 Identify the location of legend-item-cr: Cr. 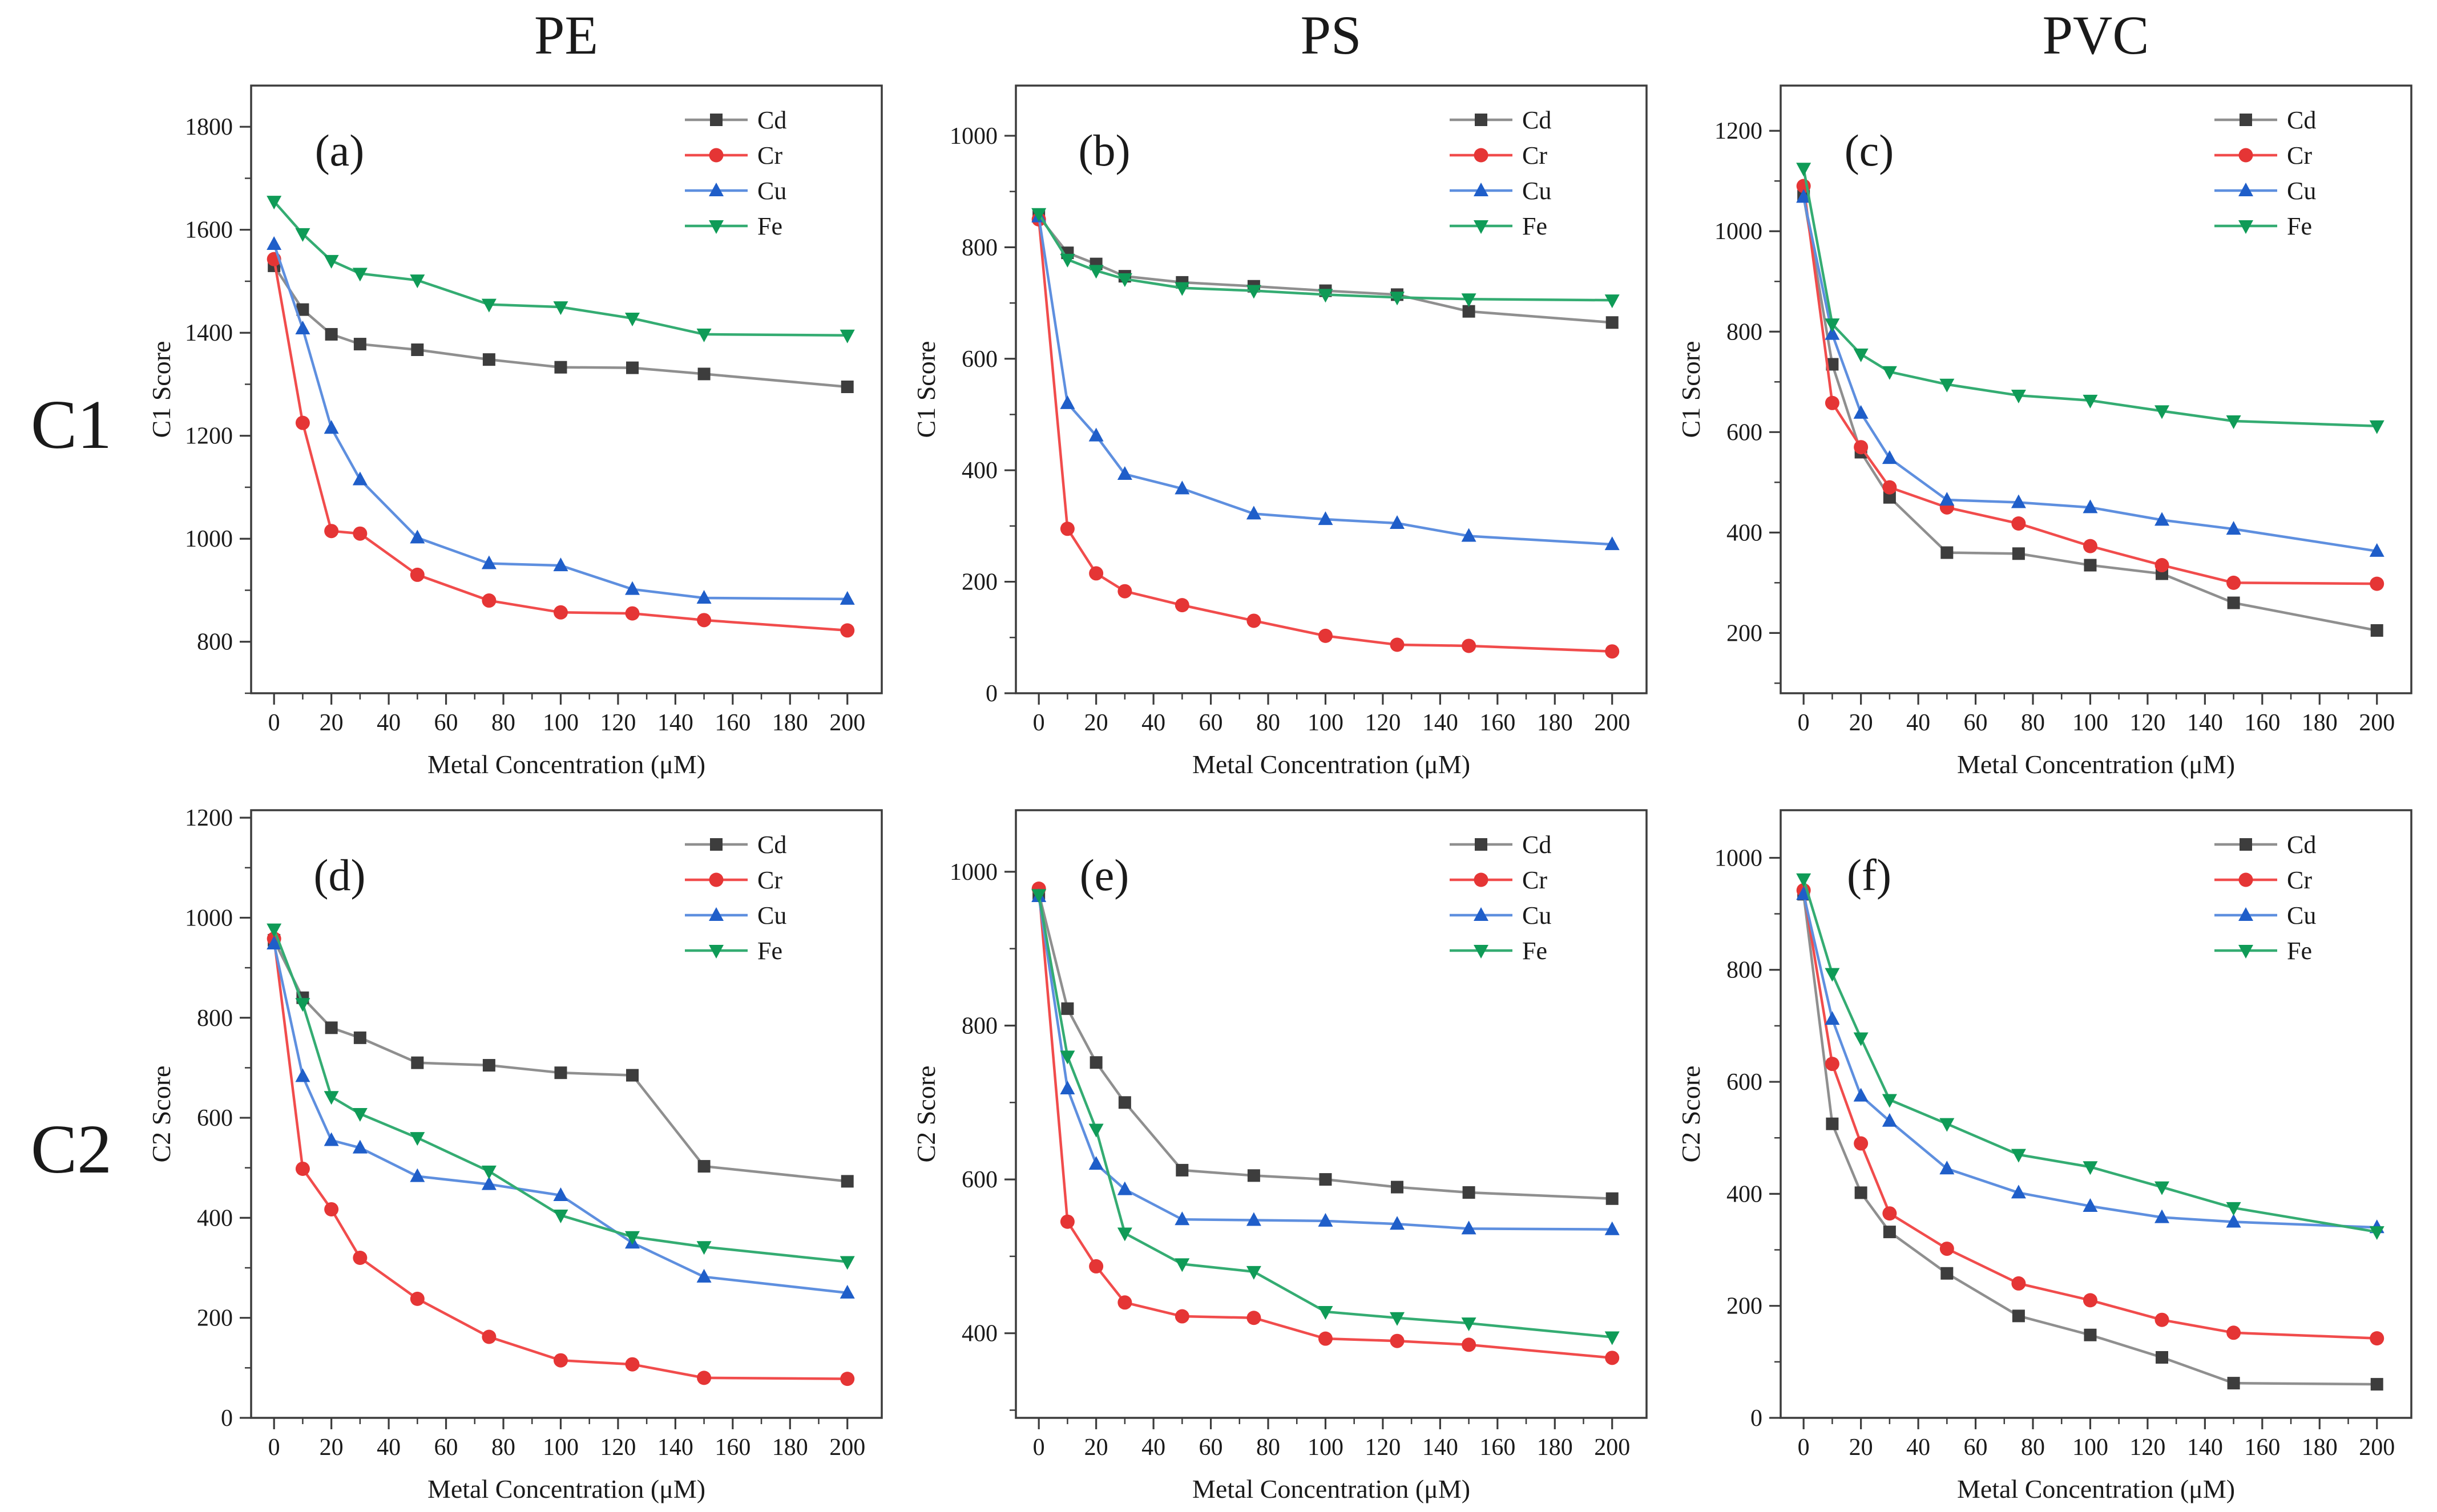
(2263, 880).